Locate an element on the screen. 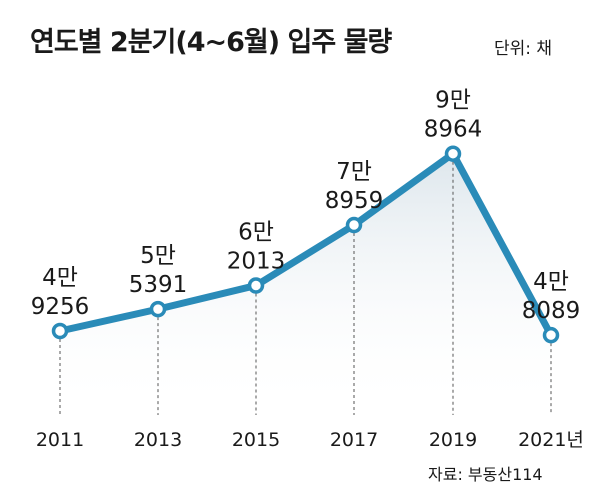  unit-label: 단위: 채 is located at coordinates (523, 49).